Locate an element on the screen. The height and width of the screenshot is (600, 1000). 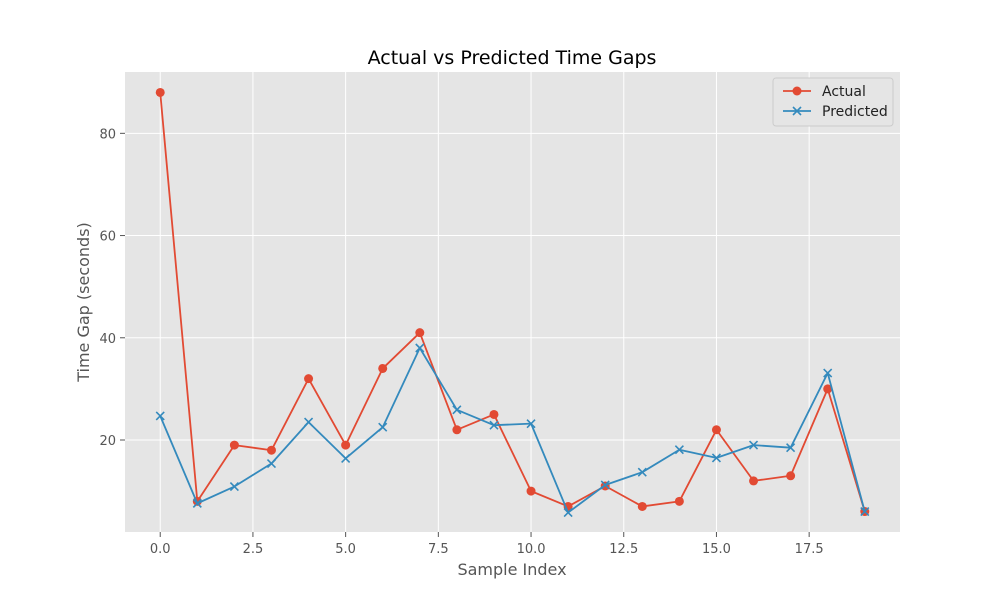
legend-predicted-label: Predicted is located at coordinates (855, 112).